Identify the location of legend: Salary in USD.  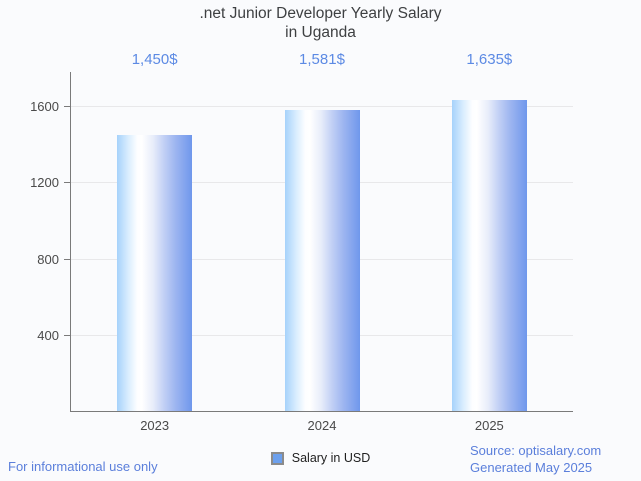
(320, 458).